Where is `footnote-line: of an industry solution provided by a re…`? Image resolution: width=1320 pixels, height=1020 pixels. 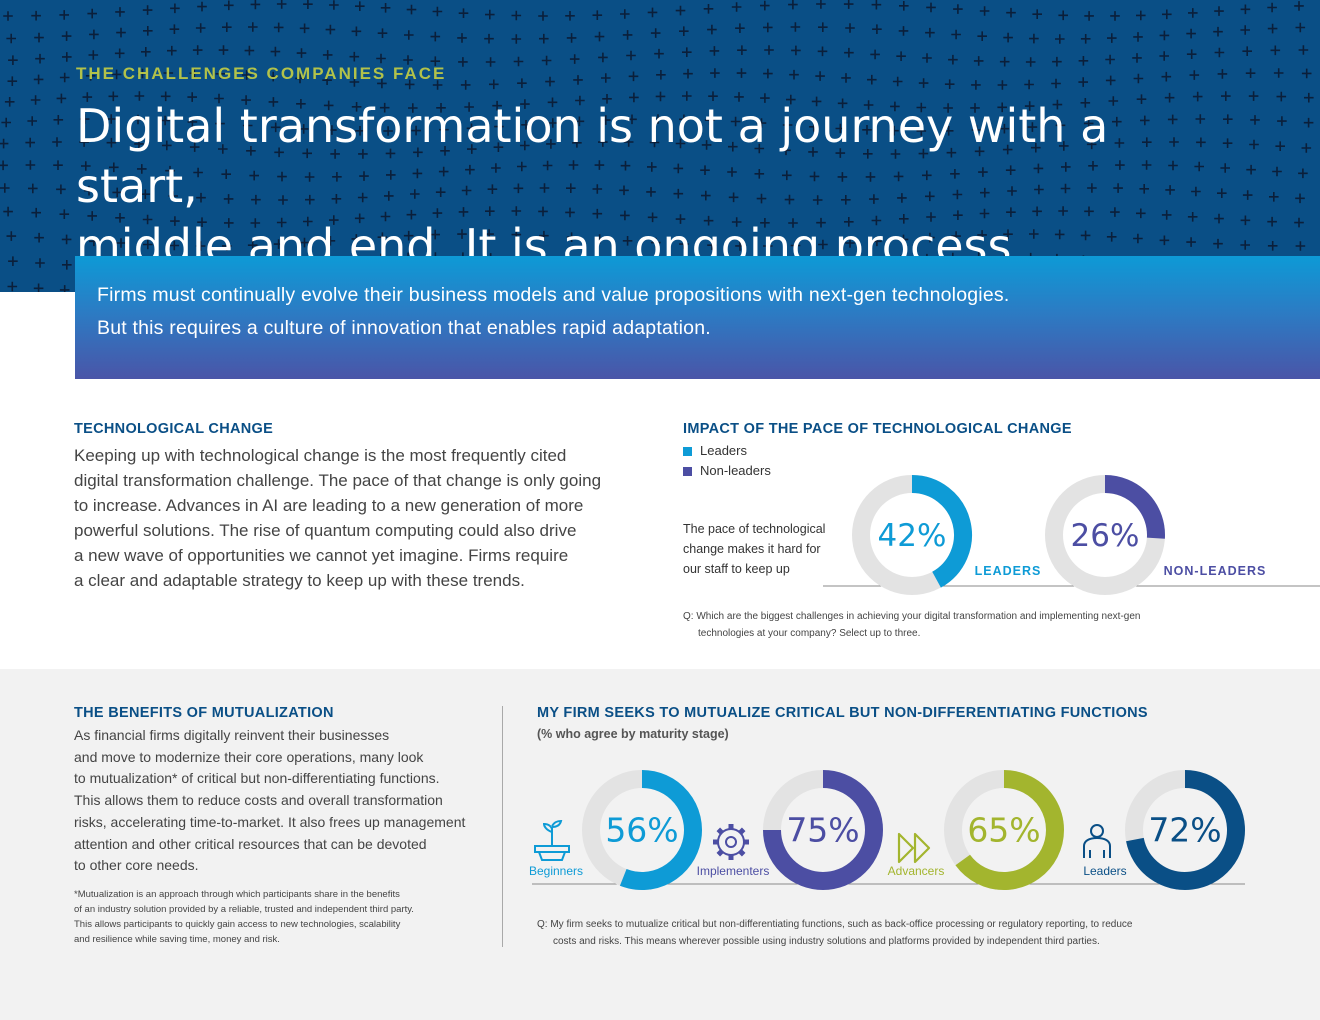 footnote-line: of an industry solution provided by a re… is located at coordinates (244, 909).